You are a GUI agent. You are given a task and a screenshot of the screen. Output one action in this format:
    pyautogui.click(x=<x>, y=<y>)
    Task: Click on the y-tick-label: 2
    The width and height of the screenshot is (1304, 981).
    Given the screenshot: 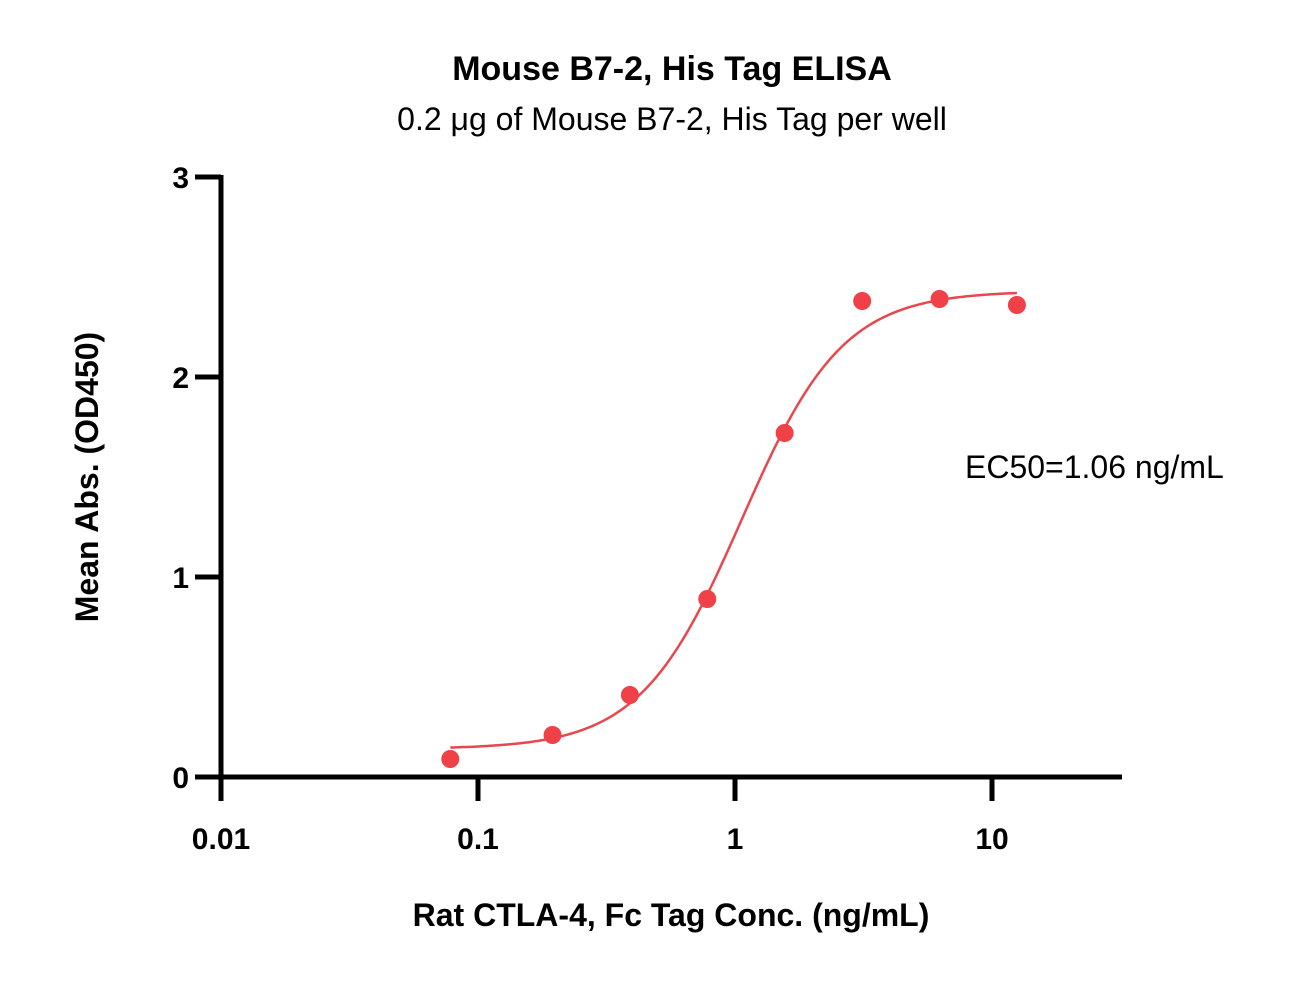 What is the action you would take?
    pyautogui.click(x=180, y=378)
    